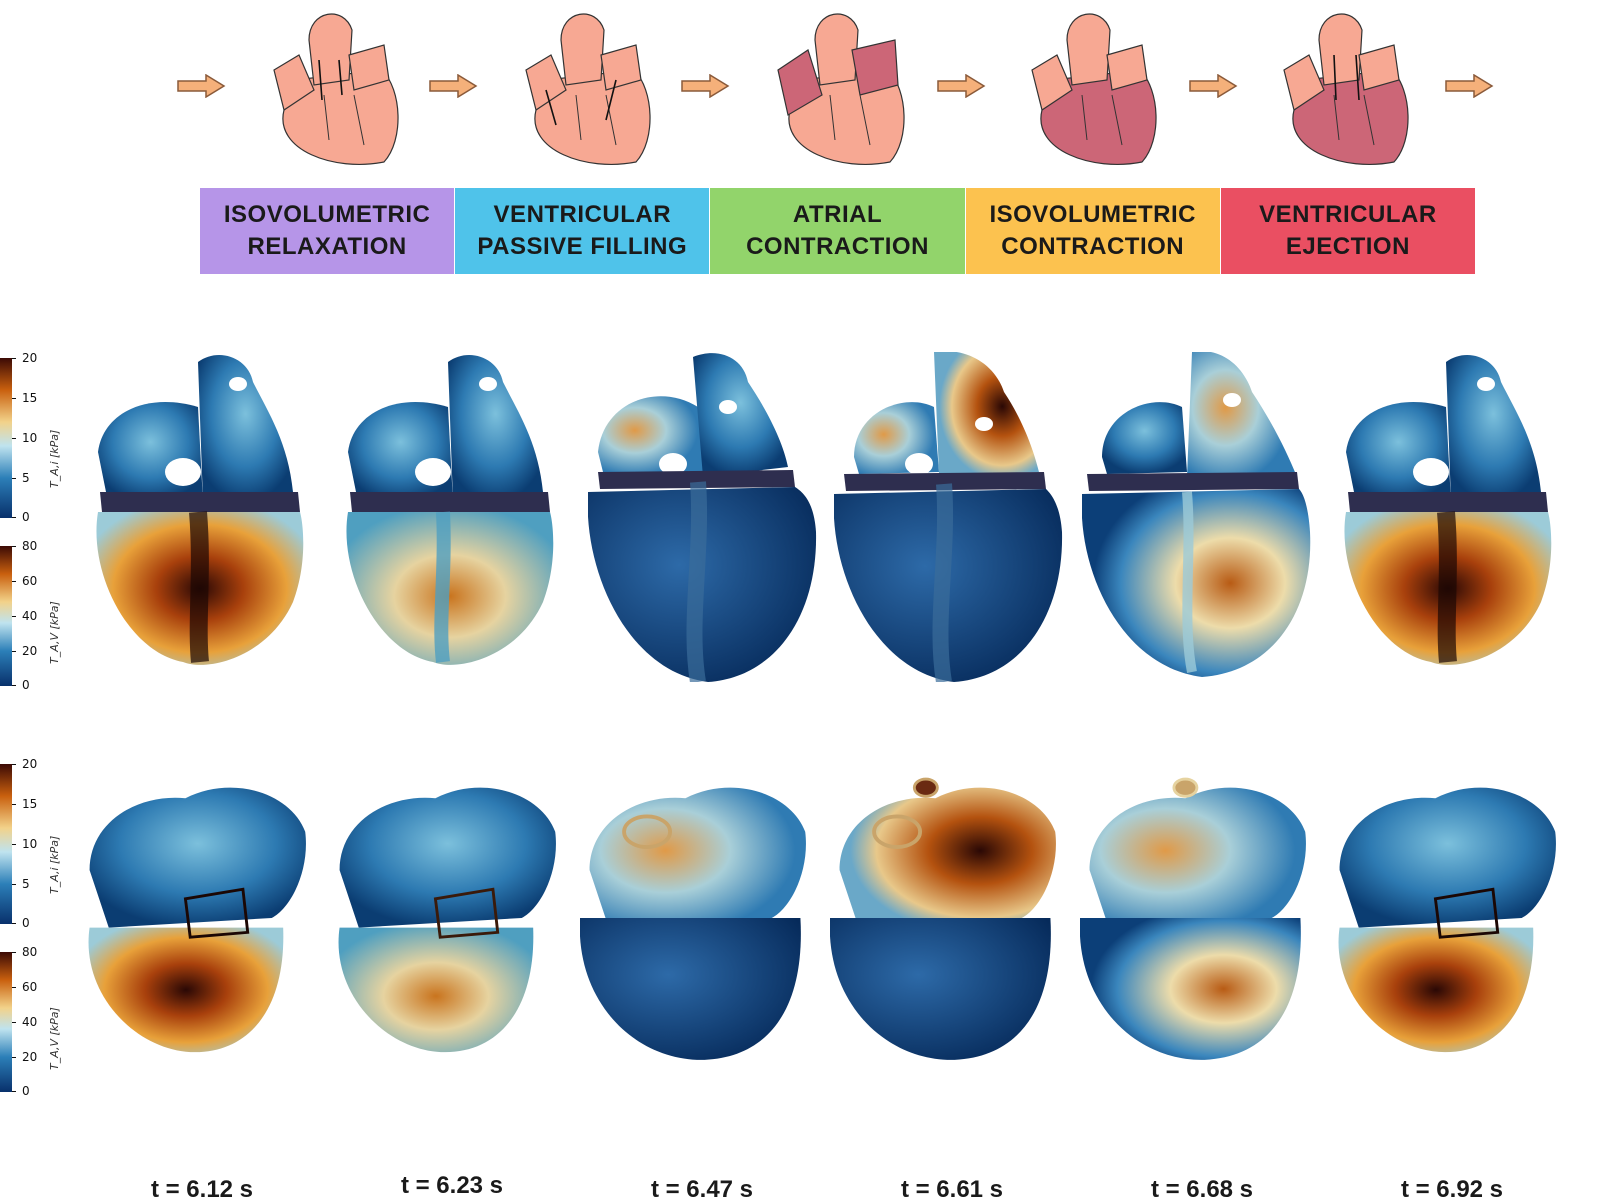 This screenshot has width=1600, height=1204. Describe the element at coordinates (841, 89) in the screenshot. I see `heart-schematic-atrial-contraction` at that location.